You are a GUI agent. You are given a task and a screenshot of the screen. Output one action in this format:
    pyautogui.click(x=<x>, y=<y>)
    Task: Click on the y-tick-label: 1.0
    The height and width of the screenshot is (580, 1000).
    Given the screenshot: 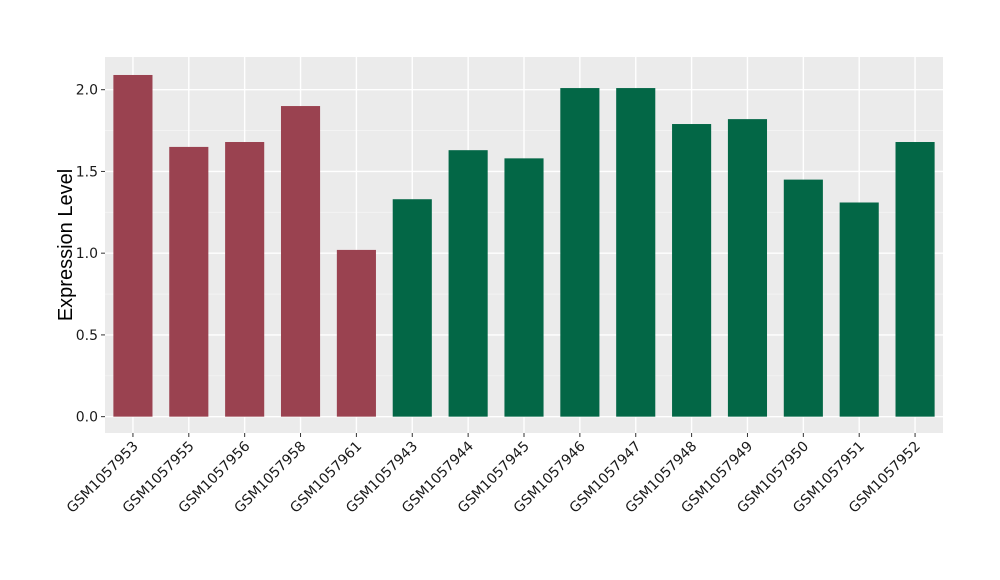 What is the action you would take?
    pyautogui.click(x=87, y=254)
    